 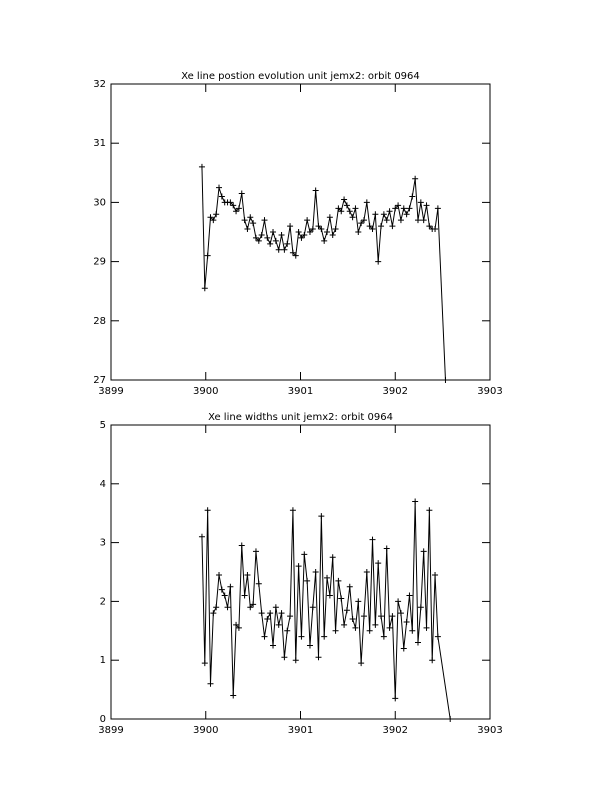 What do you see at coordinates (99, 321) in the screenshot?
I see `y-tick-label: 28` at bounding box center [99, 321].